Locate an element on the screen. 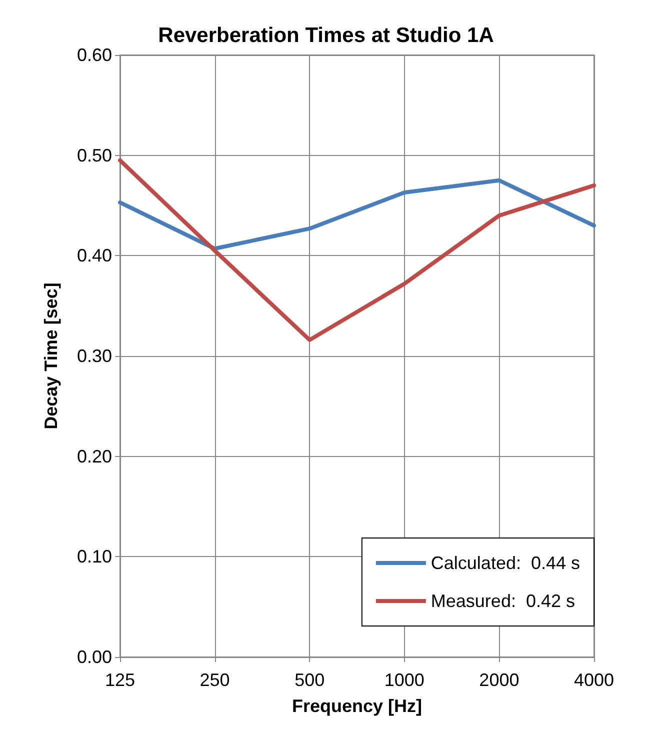  y-tick-label: 0.50 is located at coordinates (94, 155).